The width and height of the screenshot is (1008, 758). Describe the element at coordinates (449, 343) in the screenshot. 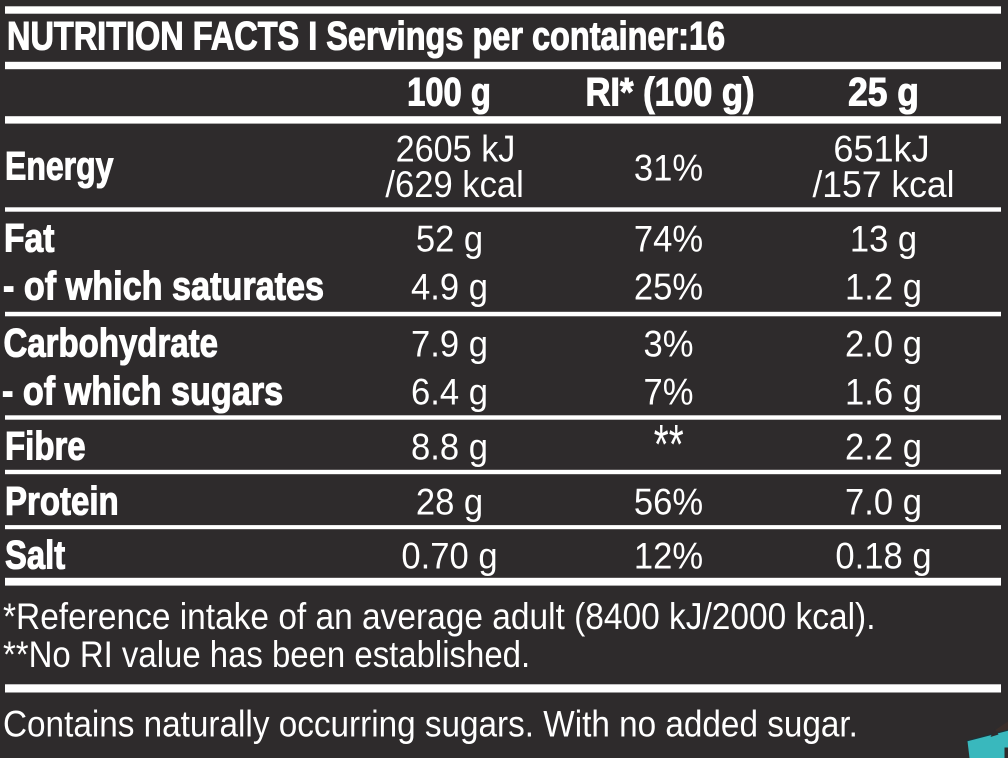

I see `svg-text: 7.9 g` at that location.